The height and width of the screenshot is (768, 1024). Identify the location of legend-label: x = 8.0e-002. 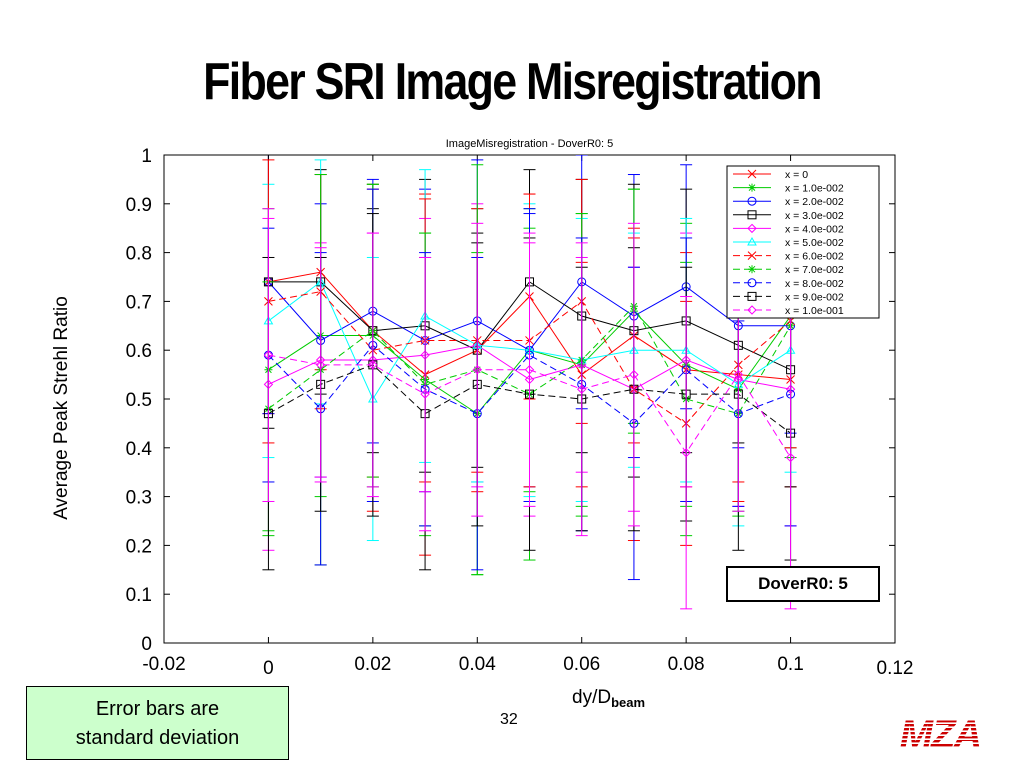
(814, 284).